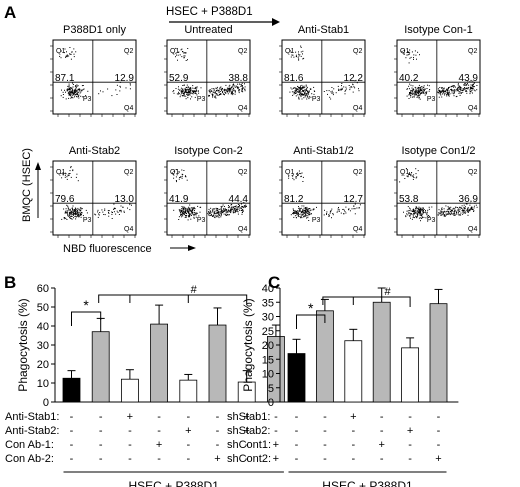 The width and height of the screenshot is (520, 487). I want to click on flow-plot-frame, so click(94, 198).